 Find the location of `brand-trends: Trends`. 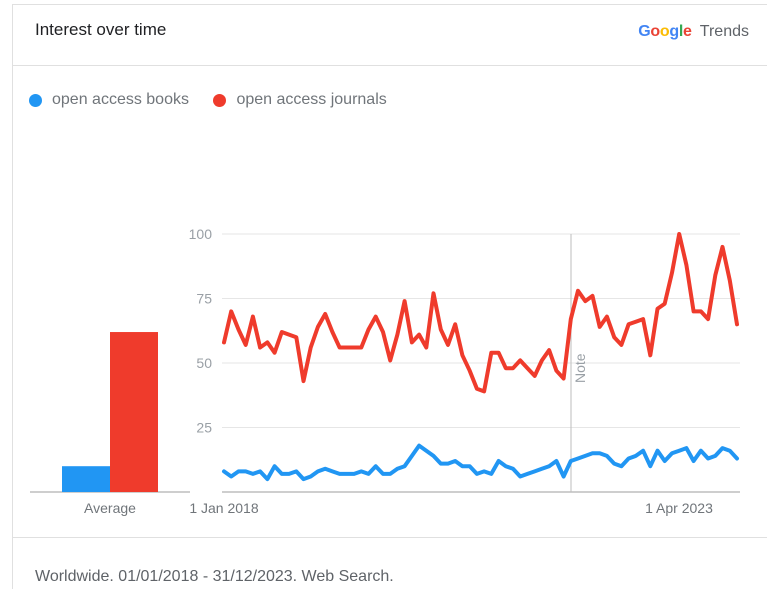

brand-trends: Trends is located at coordinates (724, 31).